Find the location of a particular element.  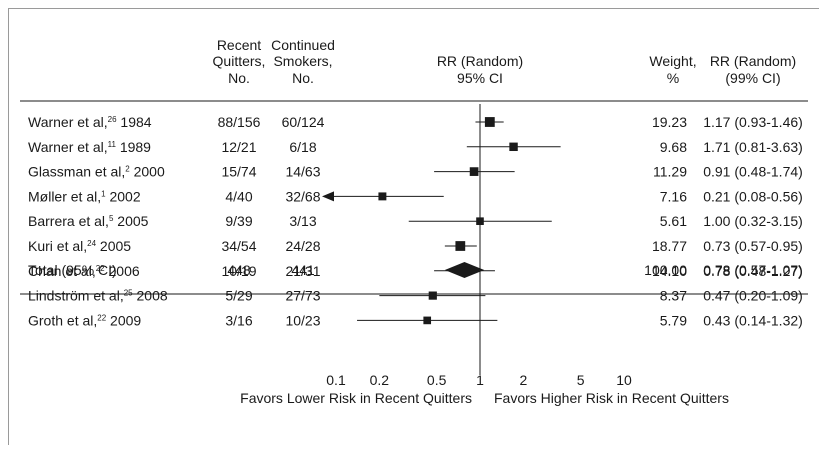

favors-higher-label: Favors Higher Risk in Recent Quitters is located at coordinates (611, 398).